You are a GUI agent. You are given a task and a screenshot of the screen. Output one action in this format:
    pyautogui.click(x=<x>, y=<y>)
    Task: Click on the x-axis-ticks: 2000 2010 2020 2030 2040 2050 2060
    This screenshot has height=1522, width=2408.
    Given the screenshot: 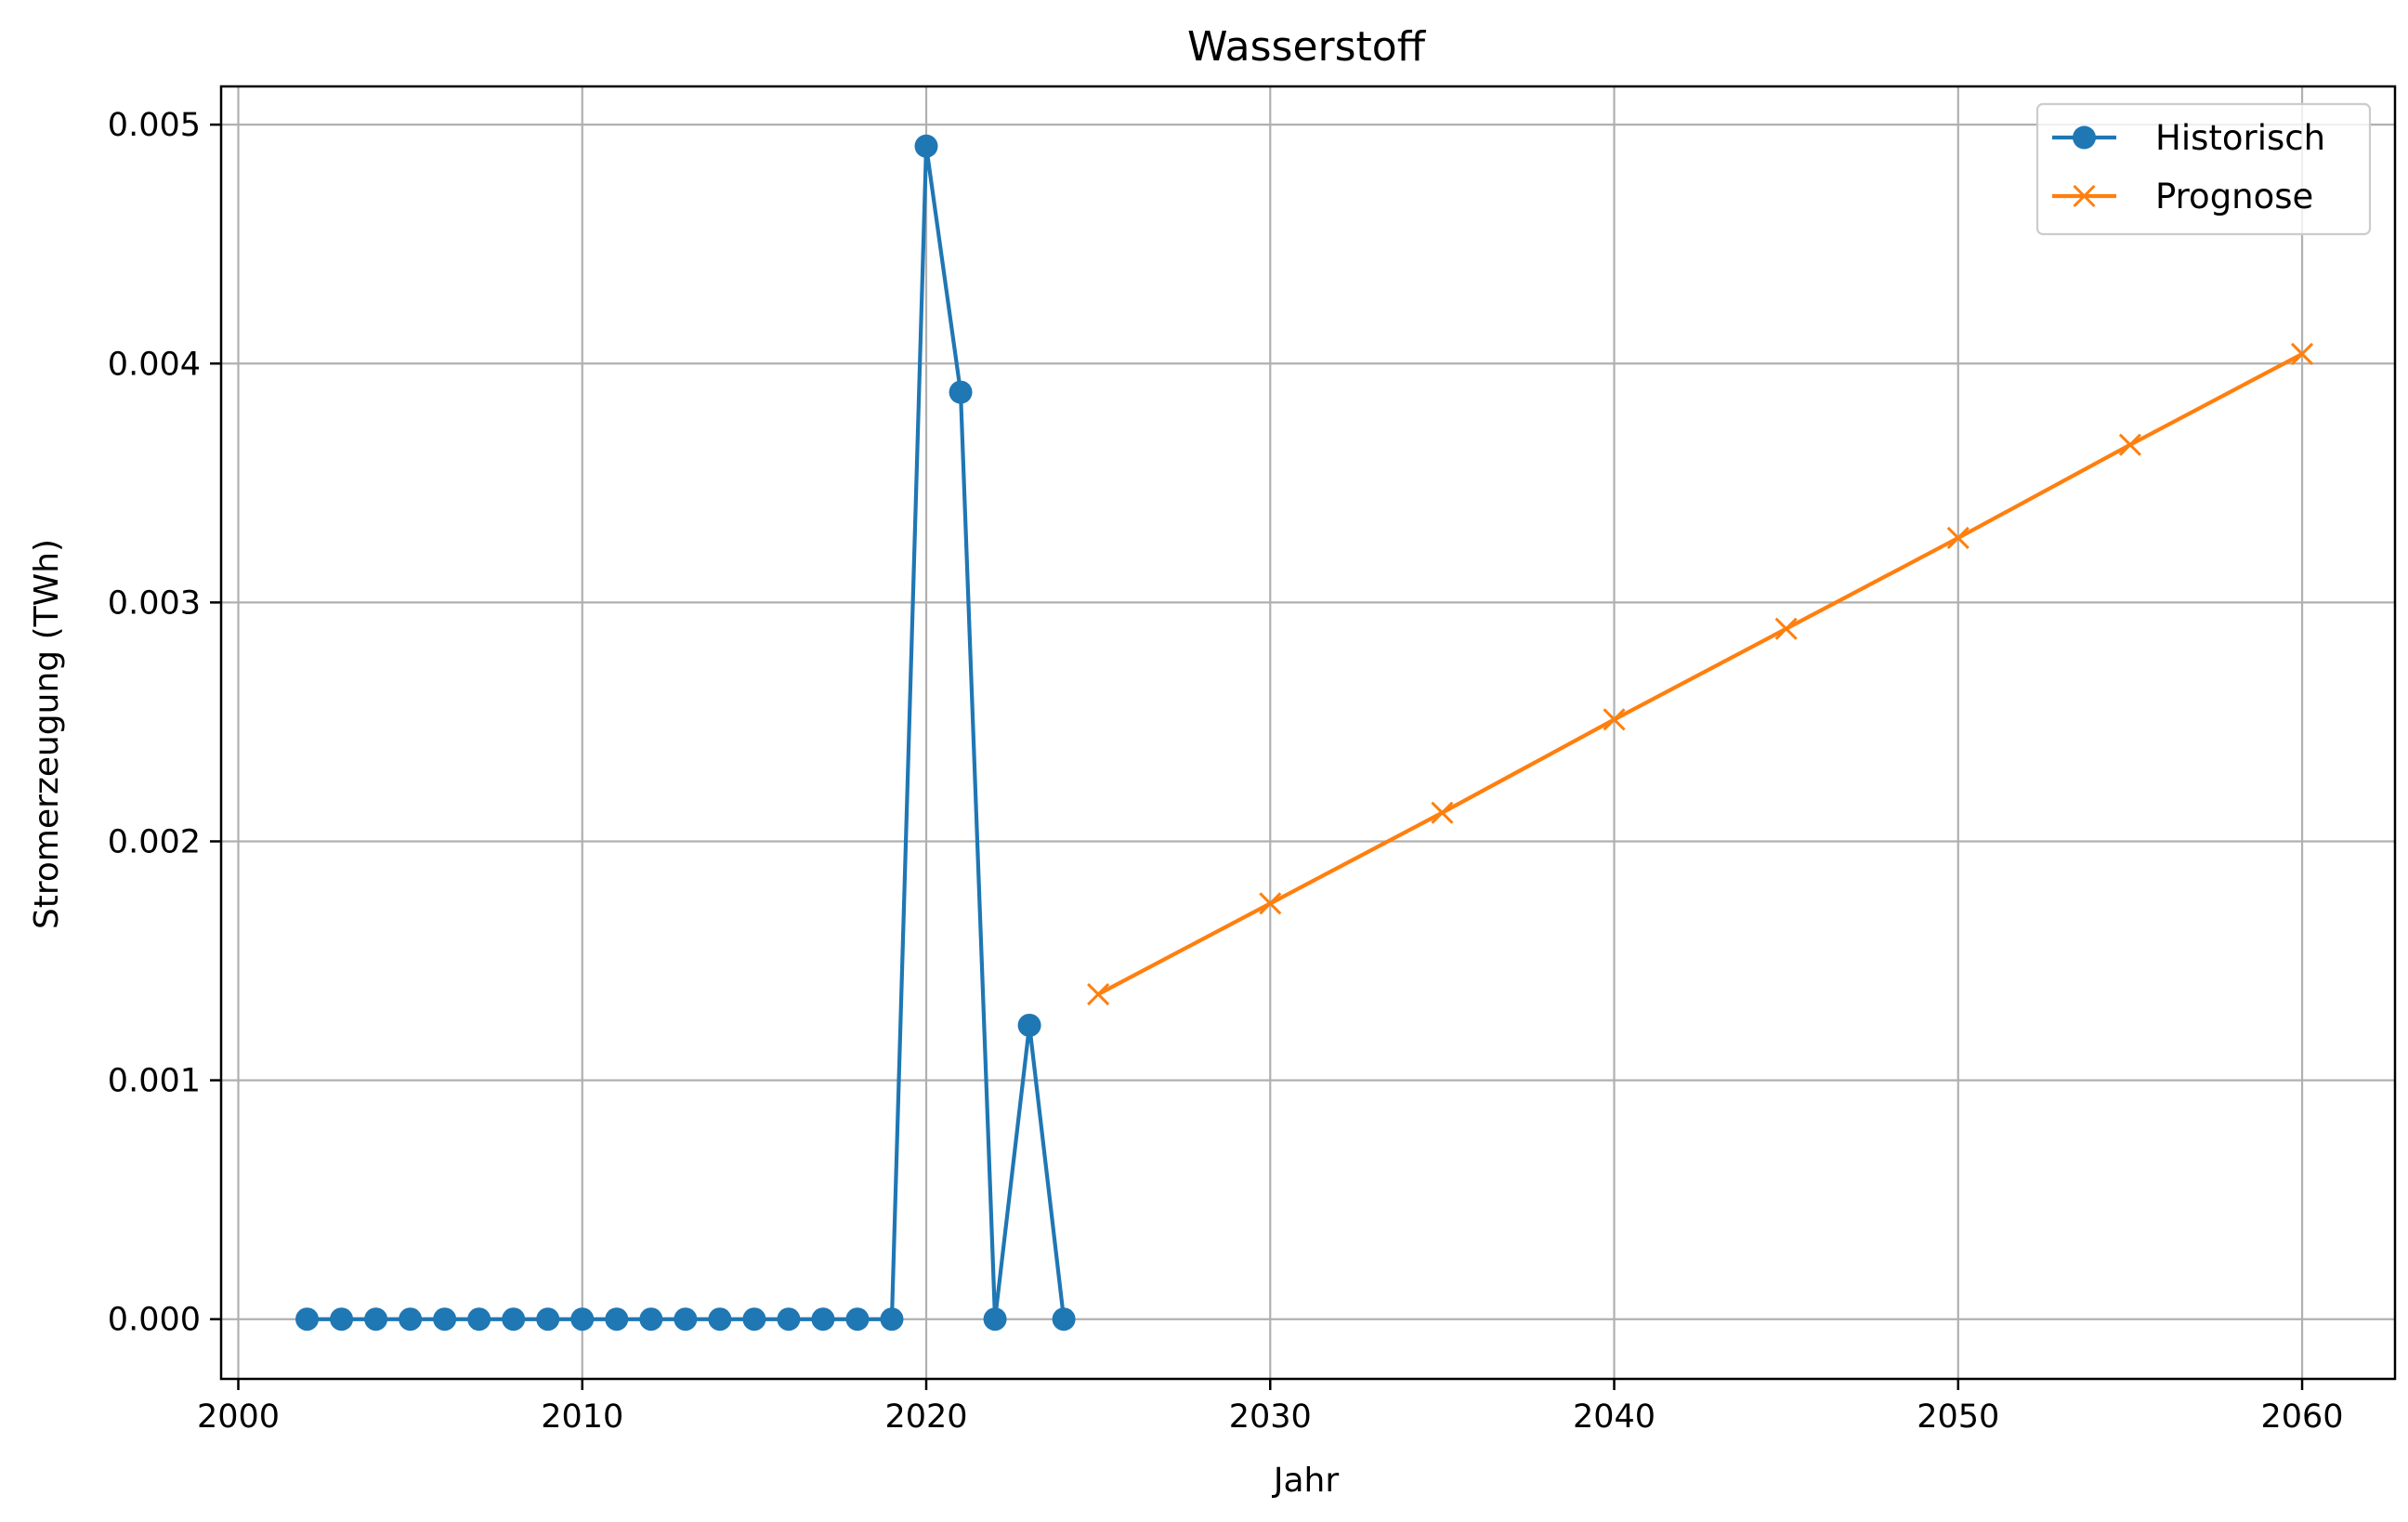 What is the action you would take?
    pyautogui.click(x=1270, y=1408)
    